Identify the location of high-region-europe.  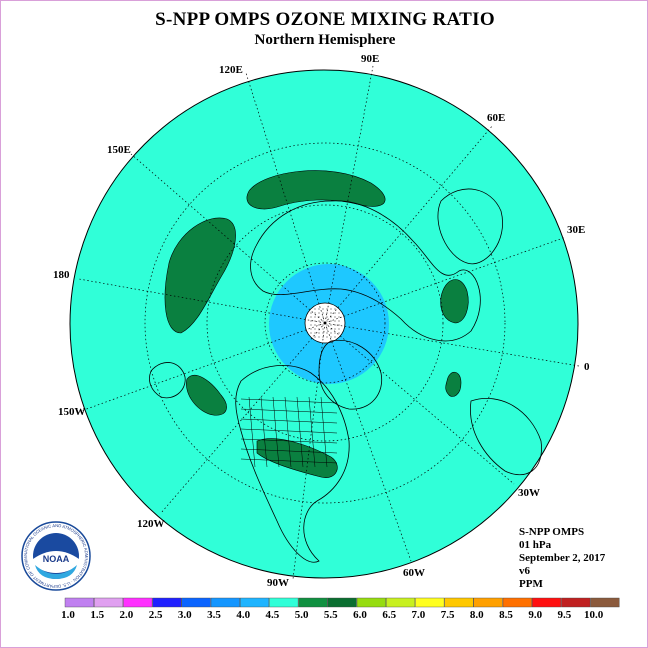
(455, 301).